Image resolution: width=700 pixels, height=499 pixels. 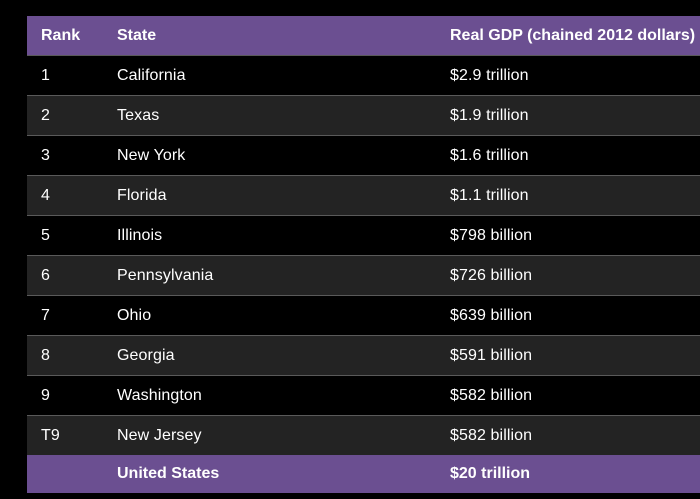 What do you see at coordinates (573, 35) in the screenshot?
I see `gdp-column-header: Real GDP (chained 2012 dollars)` at bounding box center [573, 35].